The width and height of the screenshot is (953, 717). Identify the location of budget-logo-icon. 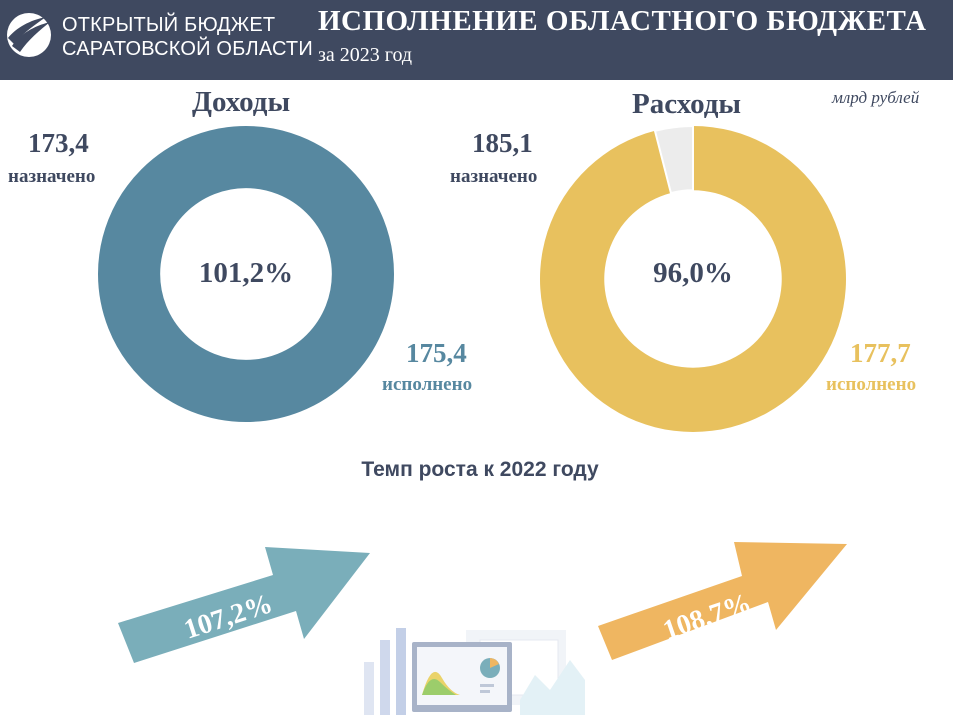
(29, 35).